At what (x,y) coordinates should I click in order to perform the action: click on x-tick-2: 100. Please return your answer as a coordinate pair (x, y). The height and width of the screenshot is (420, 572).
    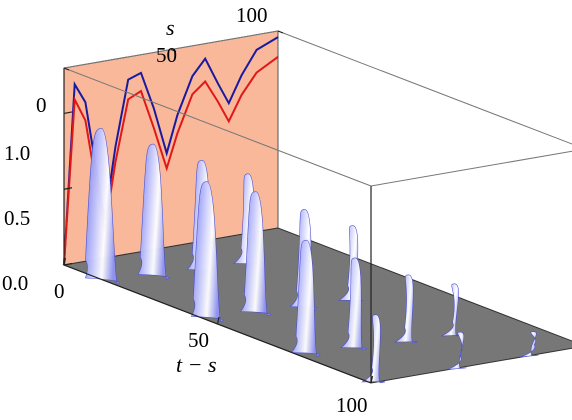
    Looking at the image, I should click on (352, 405).